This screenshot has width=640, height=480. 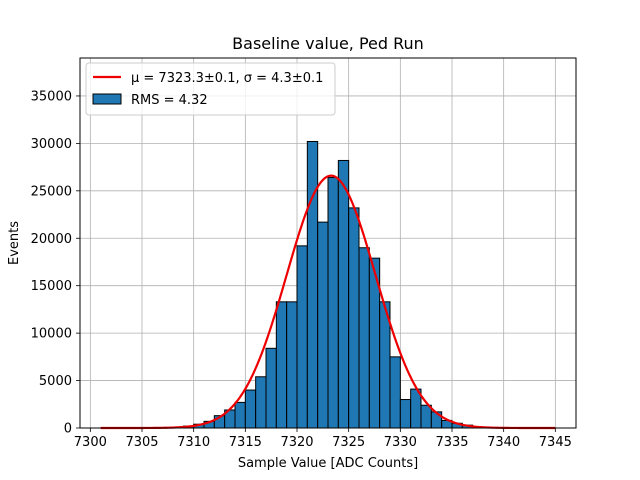 I want to click on x-tick-label: 7330, so click(x=400, y=442).